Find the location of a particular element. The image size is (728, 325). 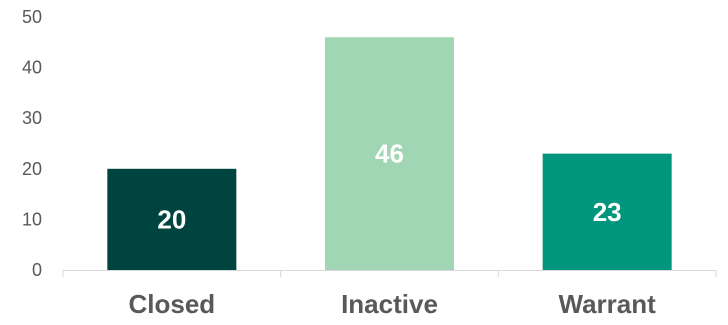

category-labels: Closed Inactive Warrant is located at coordinates (392, 304).